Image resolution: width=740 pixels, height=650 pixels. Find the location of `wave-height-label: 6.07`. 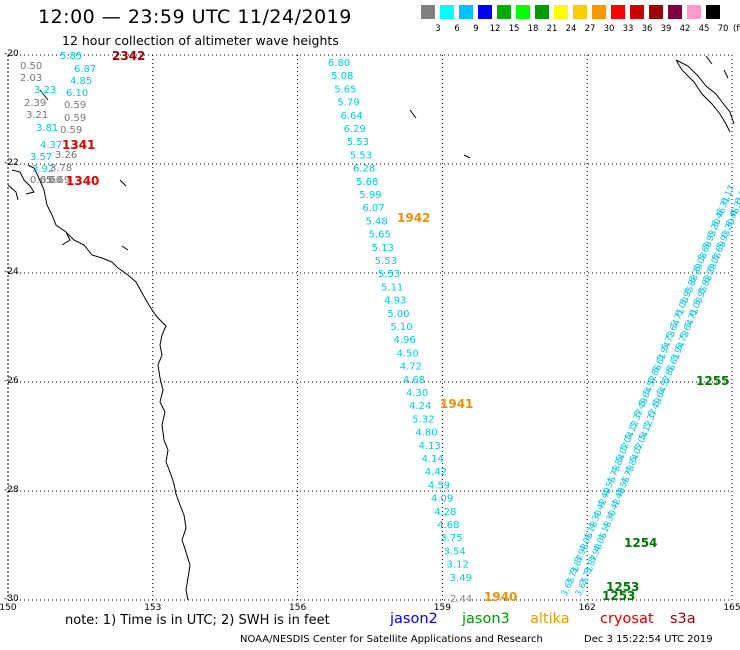

wave-height-label: 6.07 is located at coordinates (373, 208).